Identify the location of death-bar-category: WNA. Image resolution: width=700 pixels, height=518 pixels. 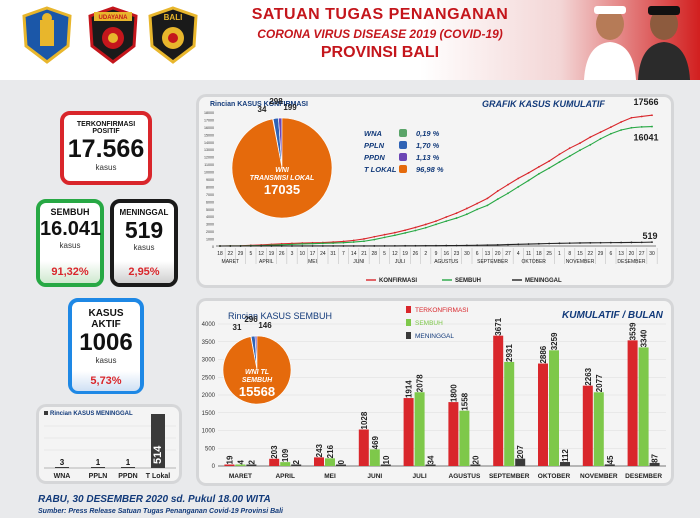
(62, 476).